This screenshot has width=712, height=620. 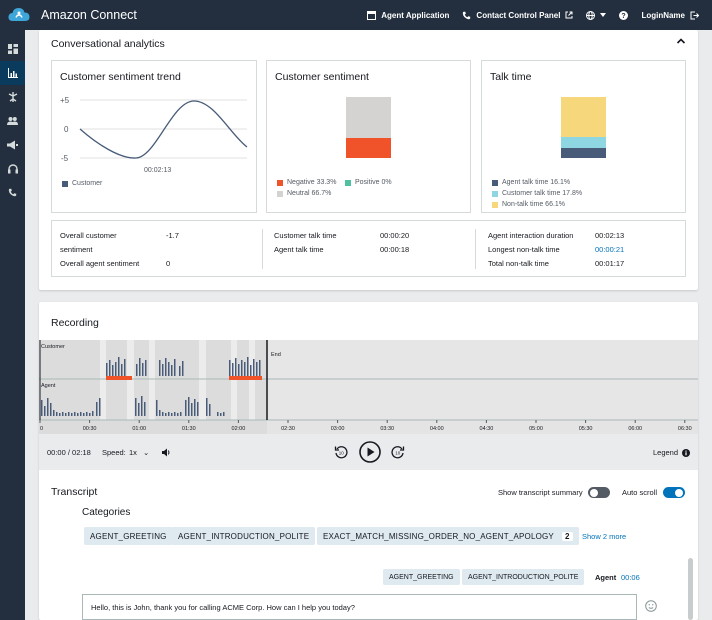 What do you see at coordinates (41, 429) in the screenshot?
I see `time-tick-label: 0` at bounding box center [41, 429].